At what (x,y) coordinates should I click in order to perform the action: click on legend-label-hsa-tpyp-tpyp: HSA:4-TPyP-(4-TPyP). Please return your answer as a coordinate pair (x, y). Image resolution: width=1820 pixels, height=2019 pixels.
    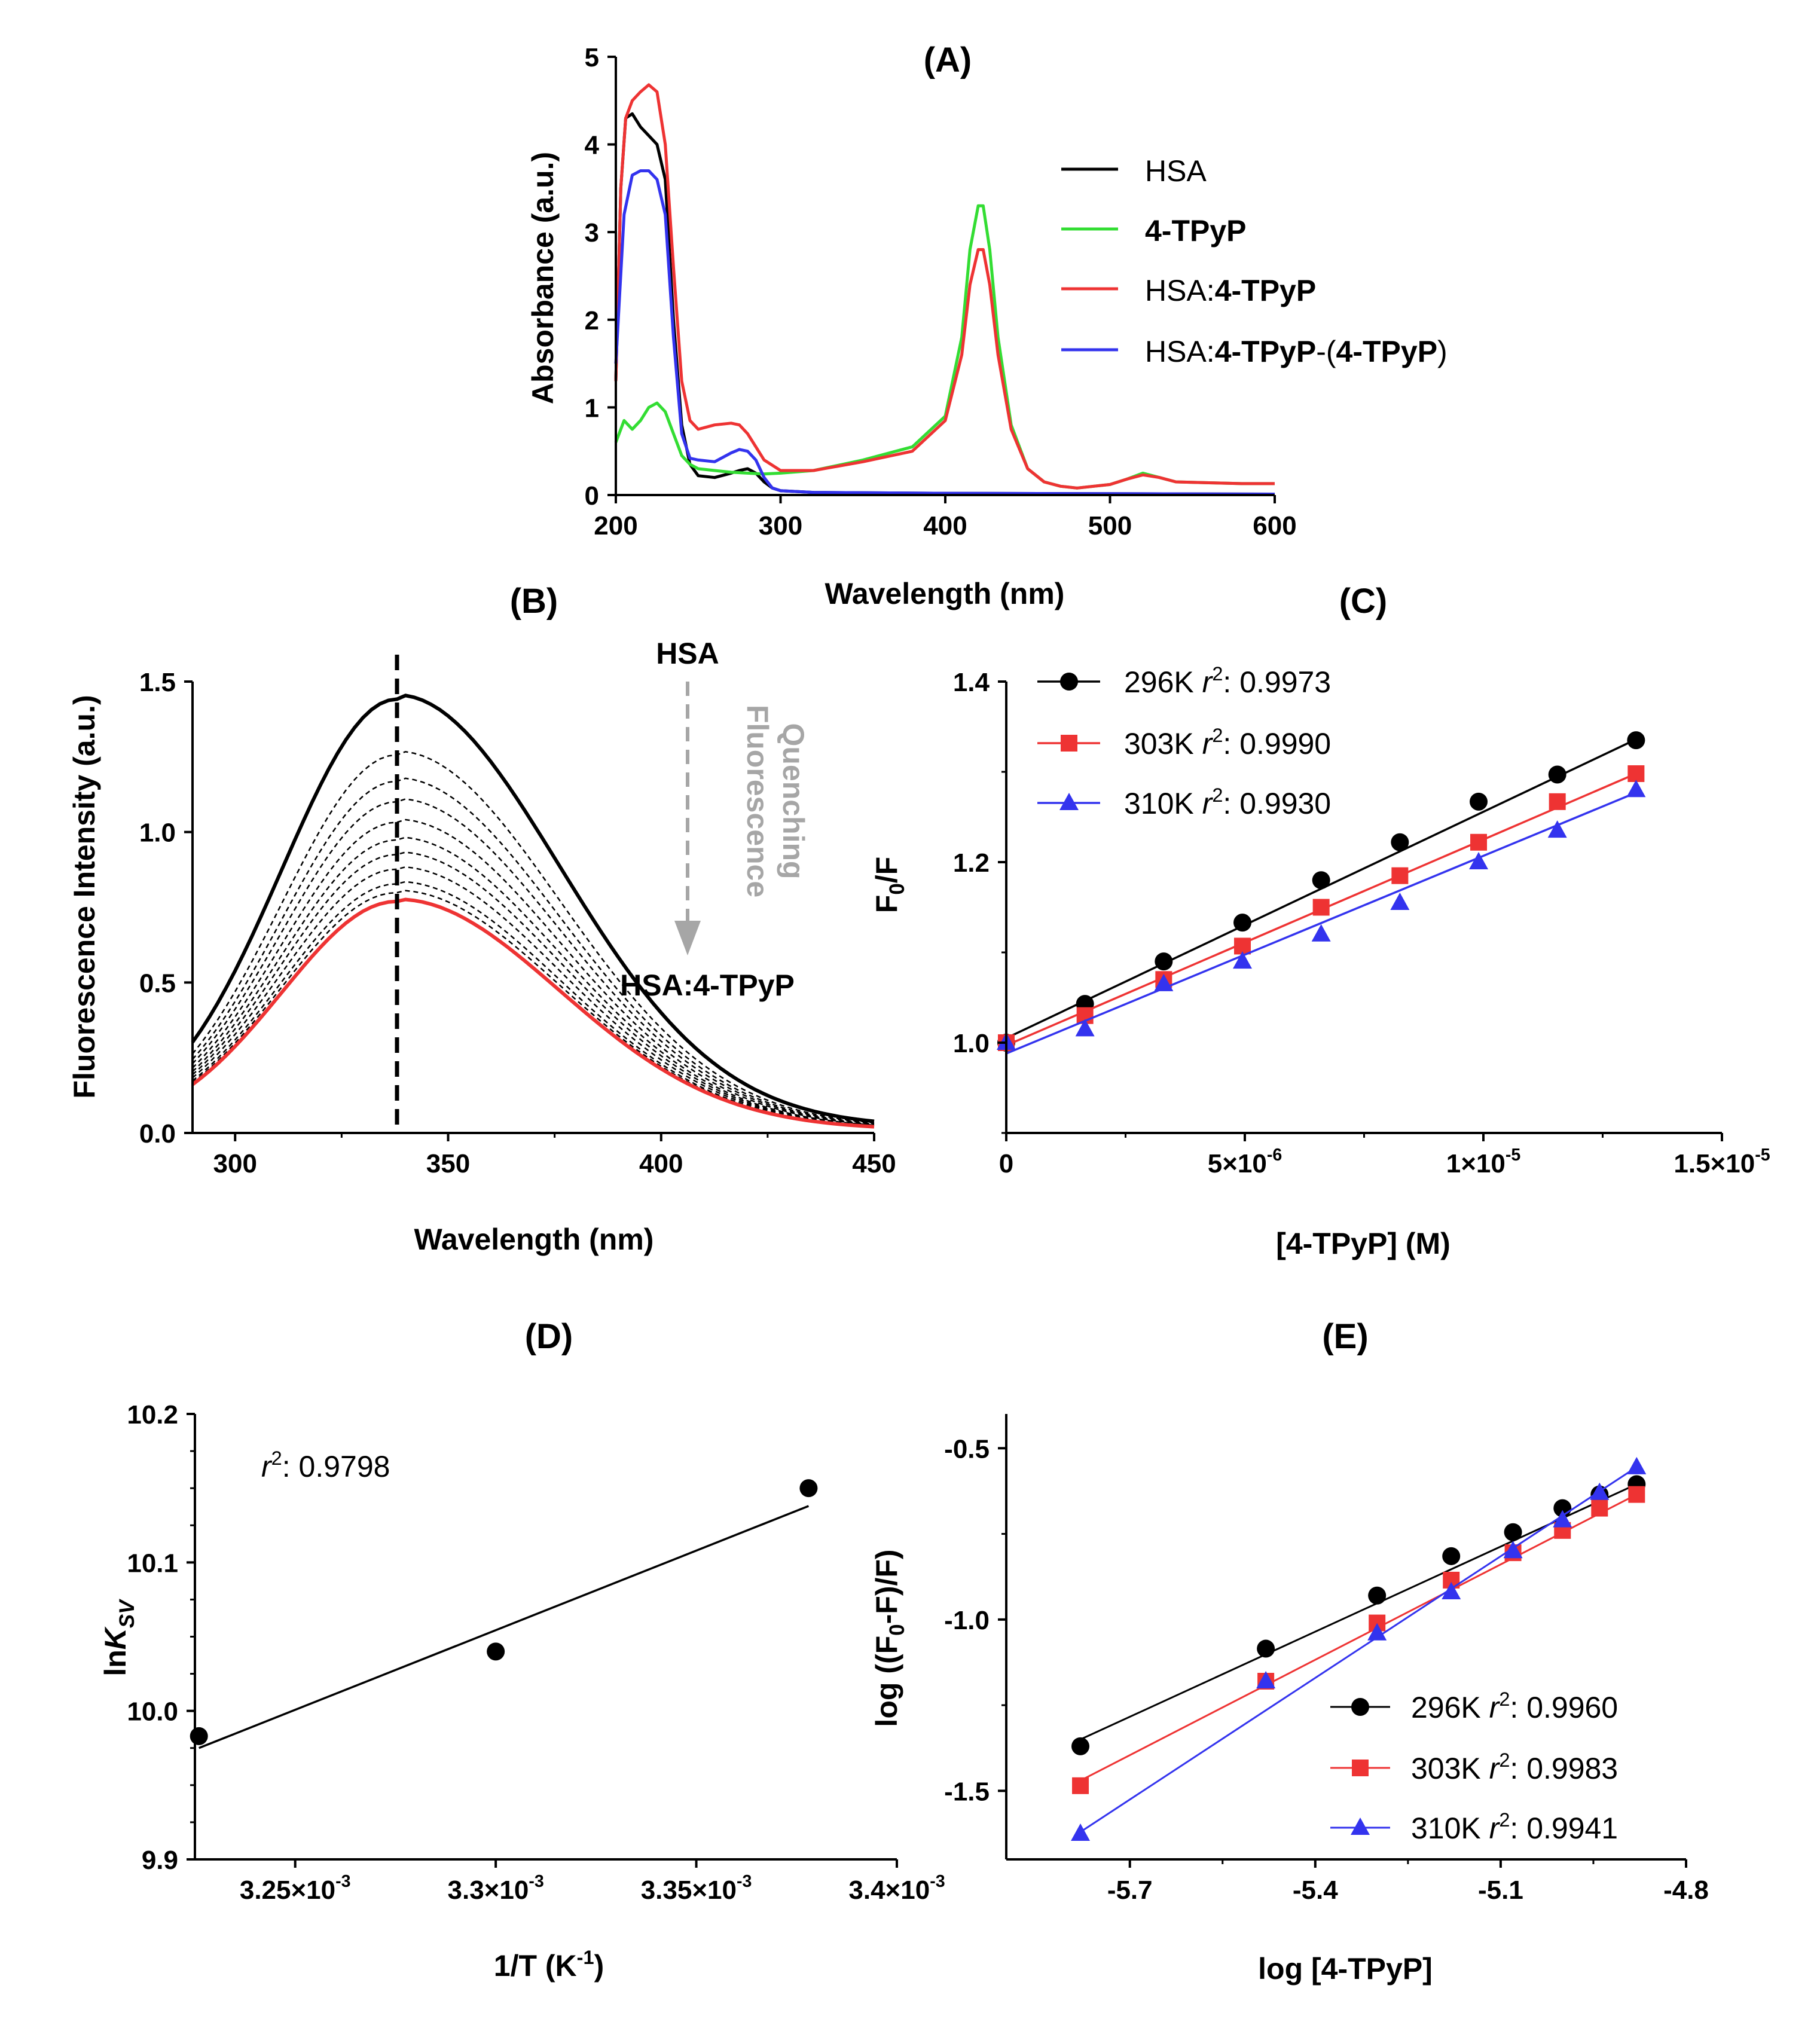
    Looking at the image, I should click on (1296, 351).